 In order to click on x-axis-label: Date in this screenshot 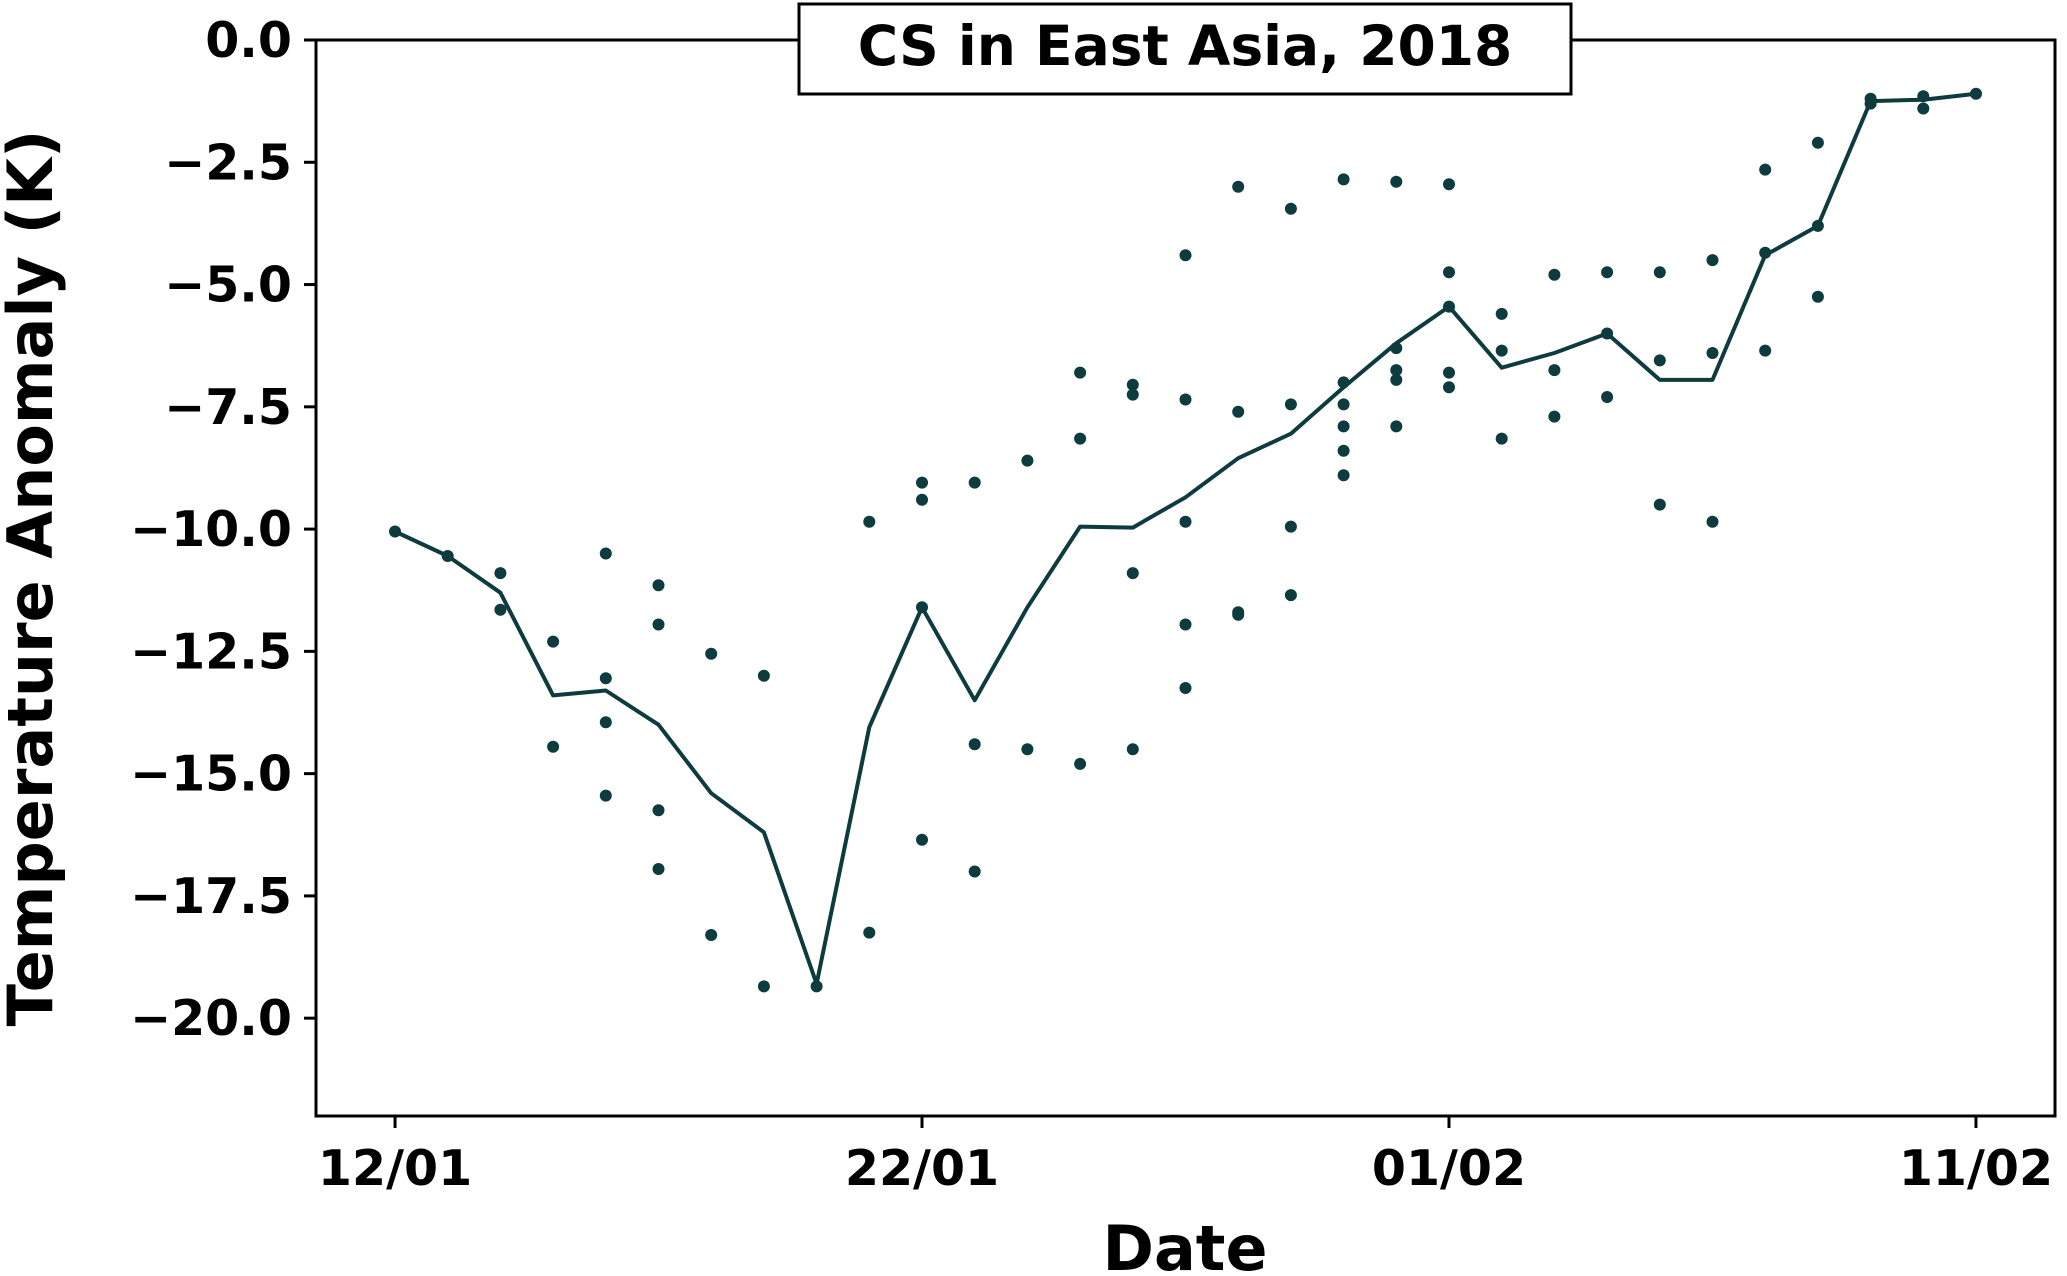, I will do `click(1185, 1244)`.